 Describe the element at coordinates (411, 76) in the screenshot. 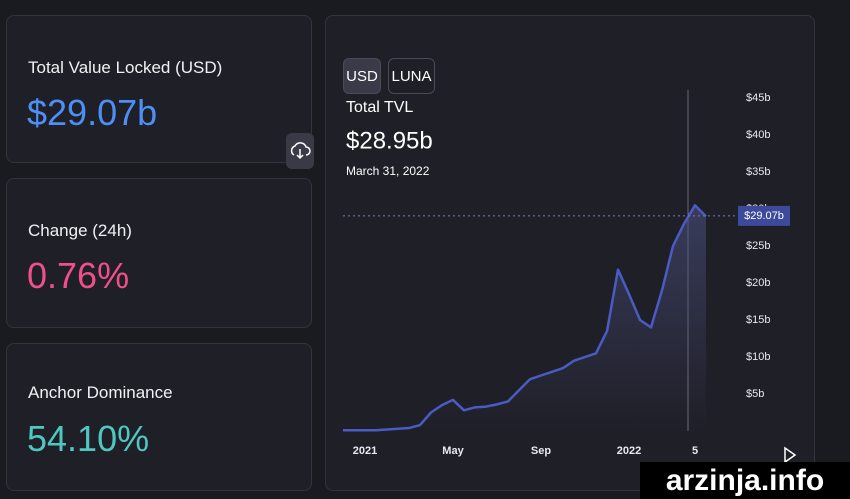

I see `luna-button: LUNA` at that location.